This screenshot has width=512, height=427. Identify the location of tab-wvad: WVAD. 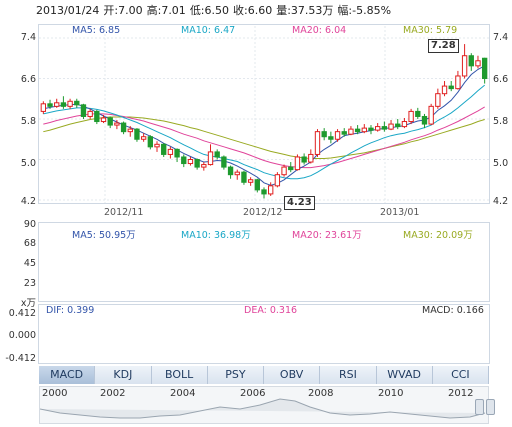
(404, 375).